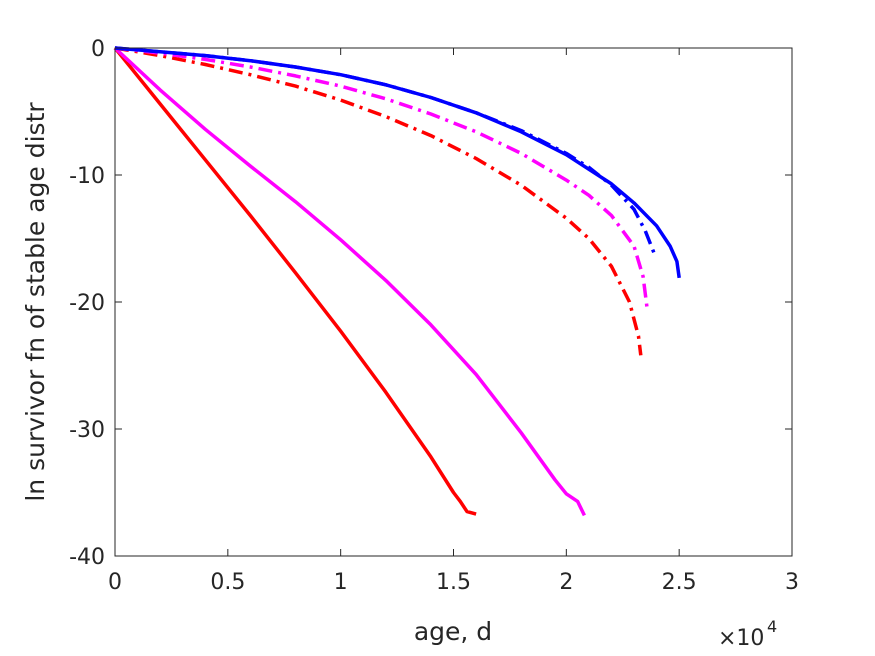 This screenshot has width=875, height=656. I want to click on x-multiplier-exponent: 4, so click(772, 626).